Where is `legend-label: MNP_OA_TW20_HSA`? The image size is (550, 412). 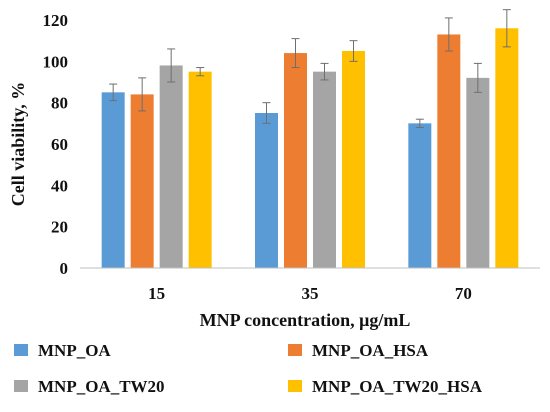
legend-label: MNP_OA_TW20_HSA is located at coordinates (397, 386).